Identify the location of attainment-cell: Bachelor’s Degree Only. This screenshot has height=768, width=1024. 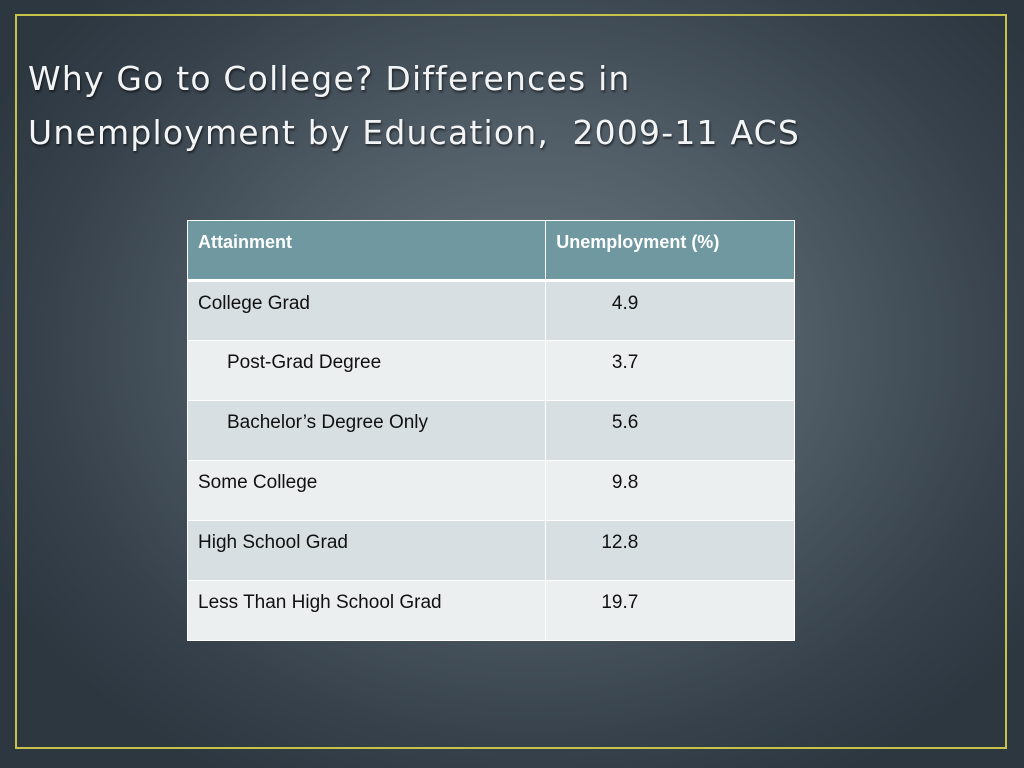
(366, 430).